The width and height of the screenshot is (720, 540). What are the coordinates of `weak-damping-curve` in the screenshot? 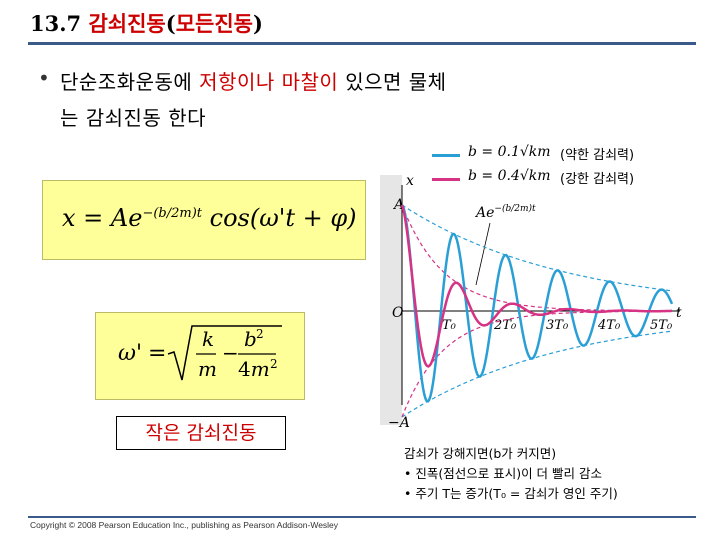 It's located at (537, 303).